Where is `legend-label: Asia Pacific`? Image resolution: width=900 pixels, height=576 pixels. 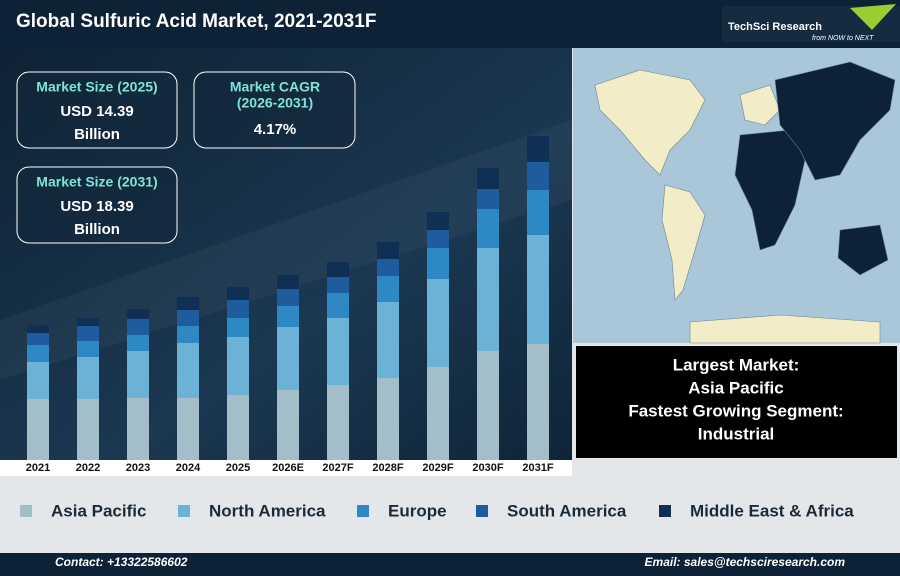 legend-label: Asia Pacific is located at coordinates (98, 510).